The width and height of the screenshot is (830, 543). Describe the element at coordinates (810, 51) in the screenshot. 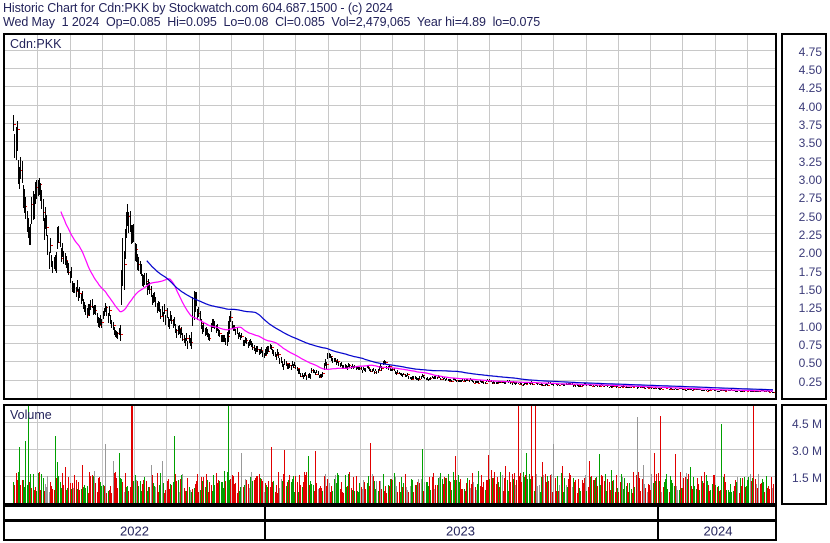

I see `price-axis-tick-label: 4.75` at that location.